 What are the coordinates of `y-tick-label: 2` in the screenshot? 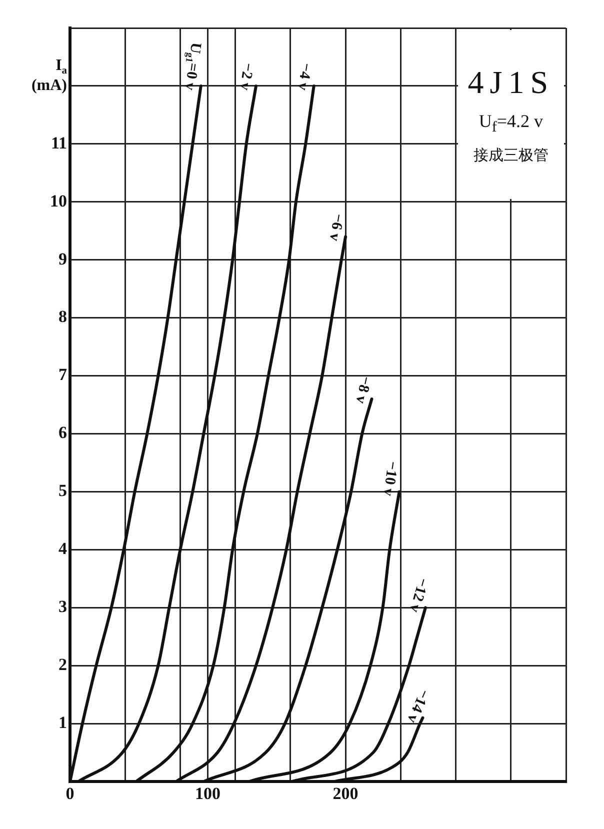 It's located at (62, 664).